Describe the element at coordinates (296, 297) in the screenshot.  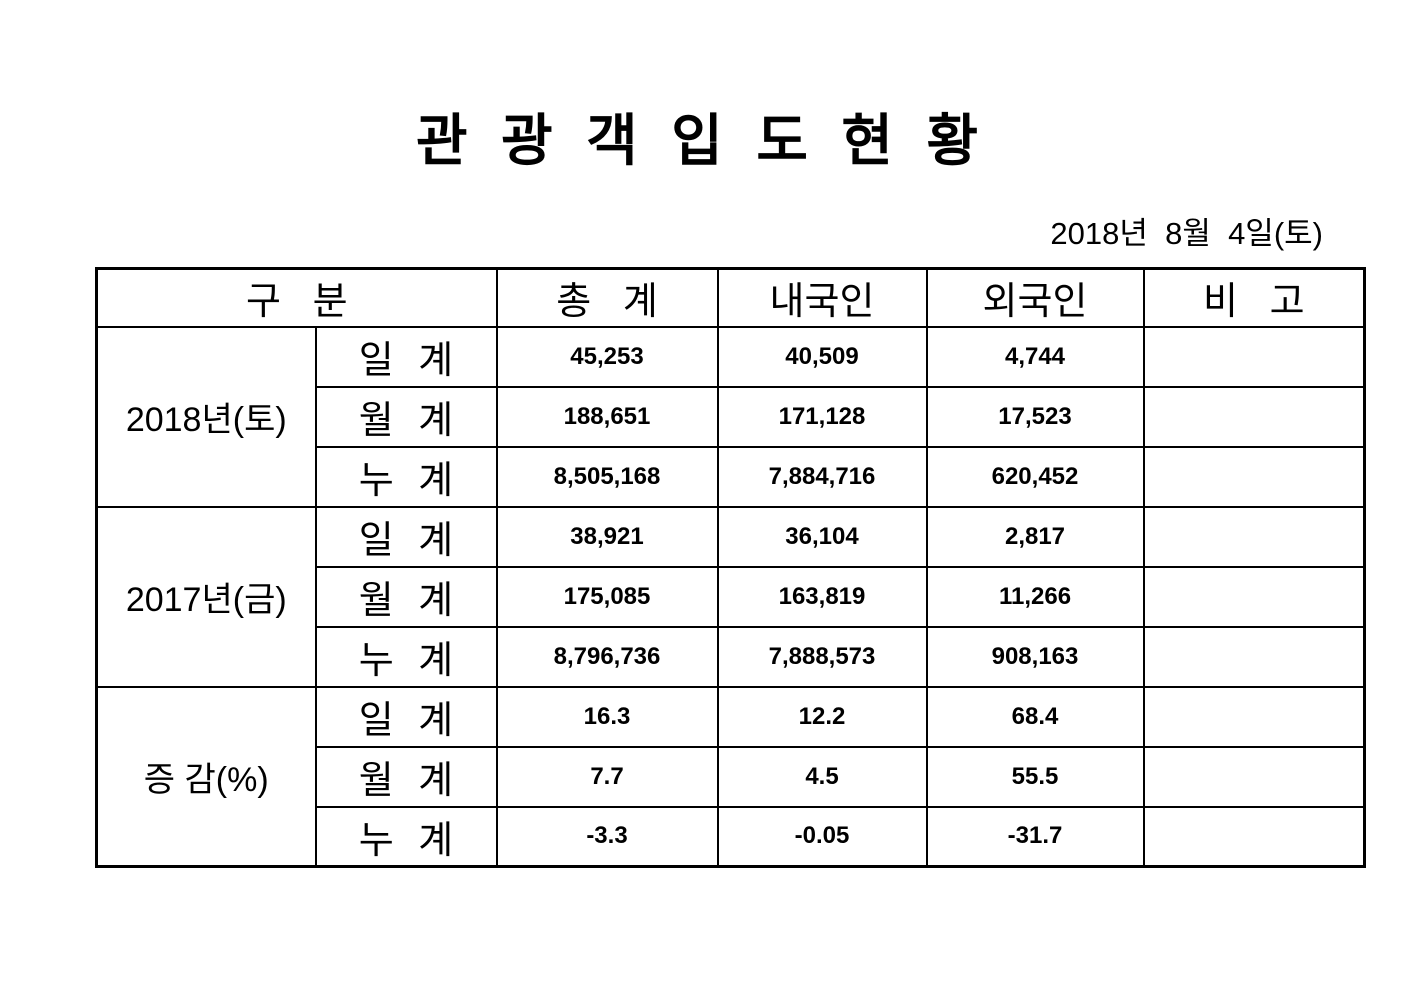
I see `header-gubun: 구 분` at that location.